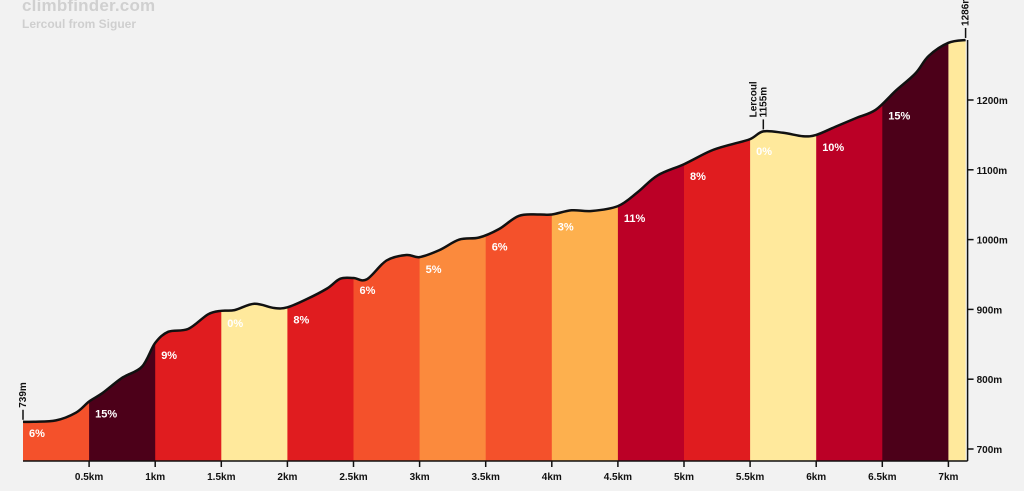  I want to click on x-tick-label-12: 6km, so click(816, 477).